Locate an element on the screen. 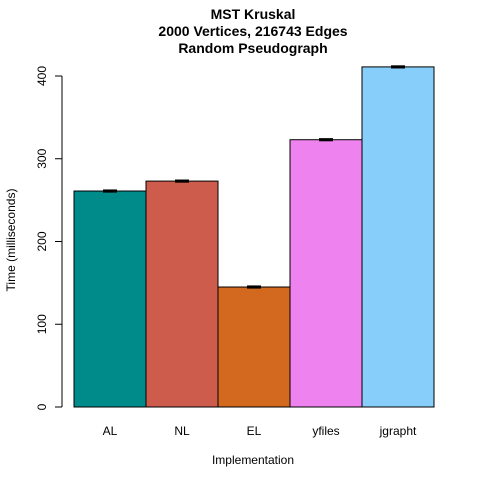  y-tick-label: 100 is located at coordinates (42, 324).